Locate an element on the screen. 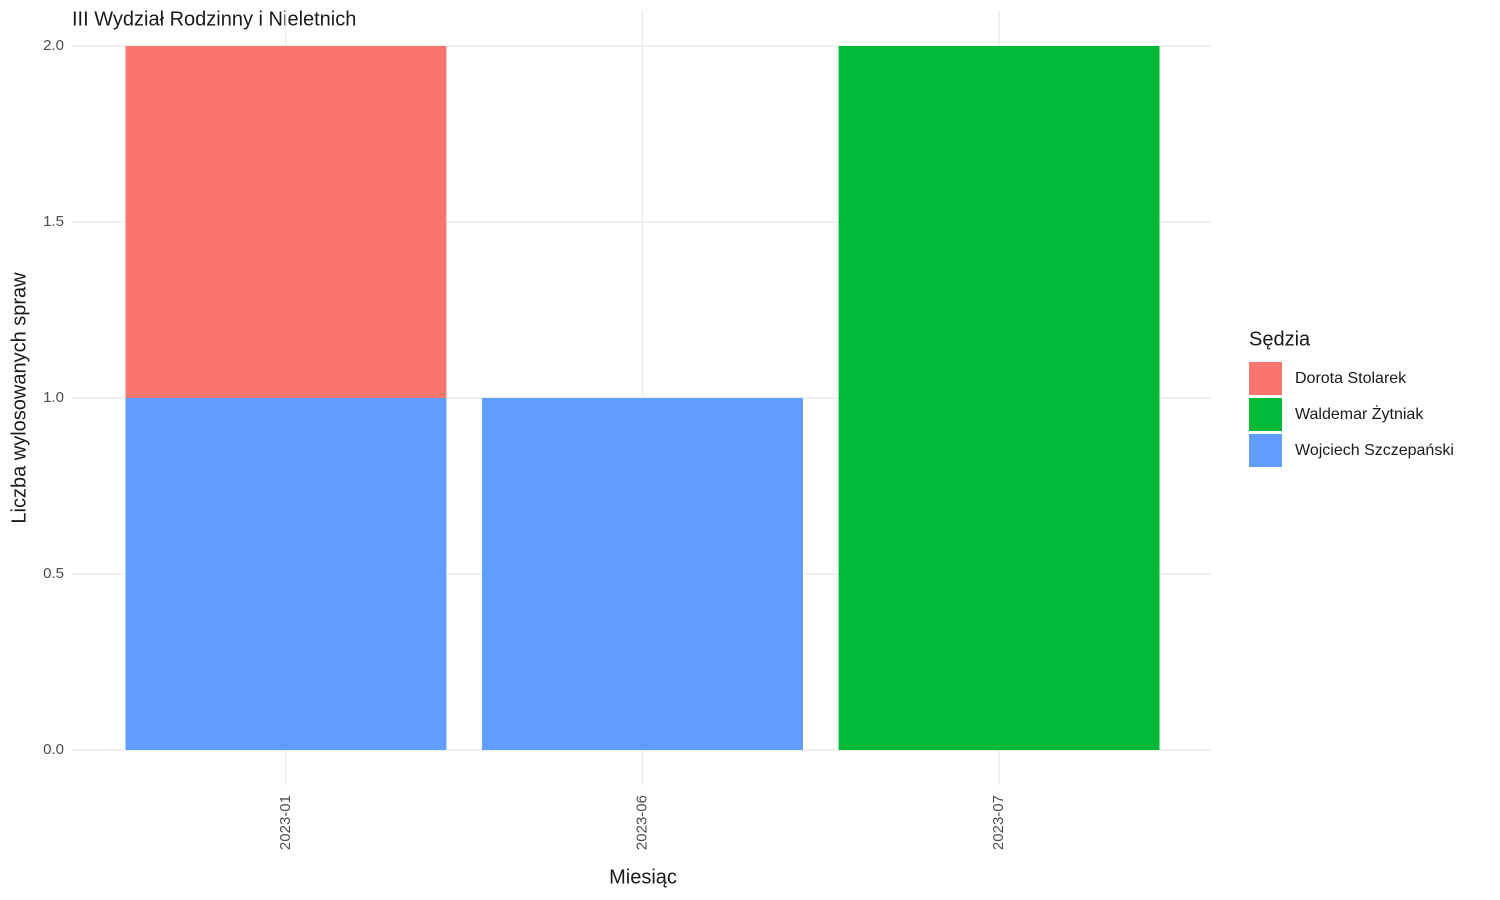 Image resolution: width=1500 pixels, height=900 pixels. x-tick-label: 2023-01 is located at coordinates (285, 822).